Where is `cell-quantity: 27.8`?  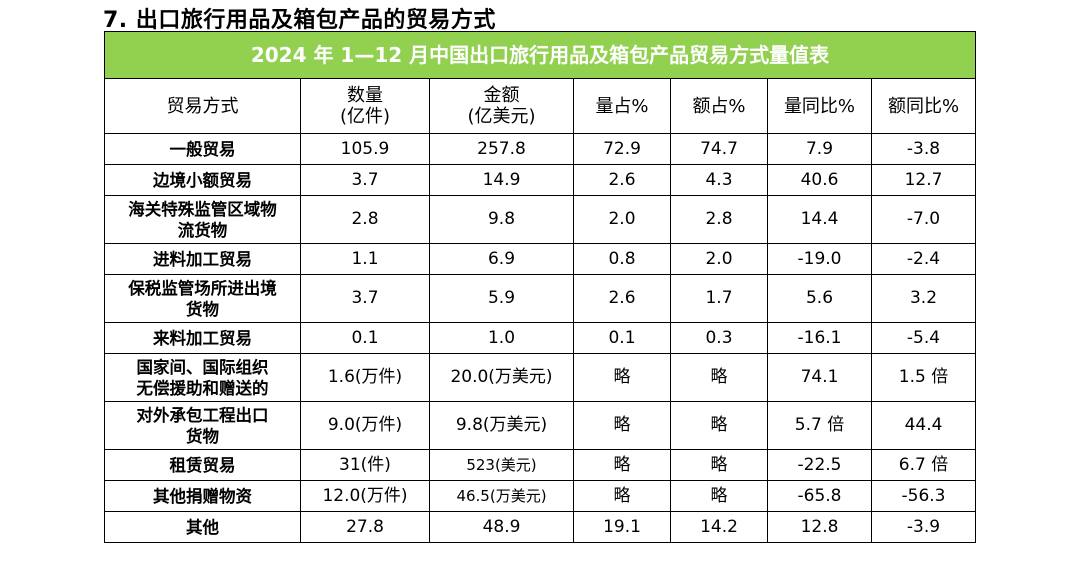
cell-quantity: 27.8 is located at coordinates (365, 527).